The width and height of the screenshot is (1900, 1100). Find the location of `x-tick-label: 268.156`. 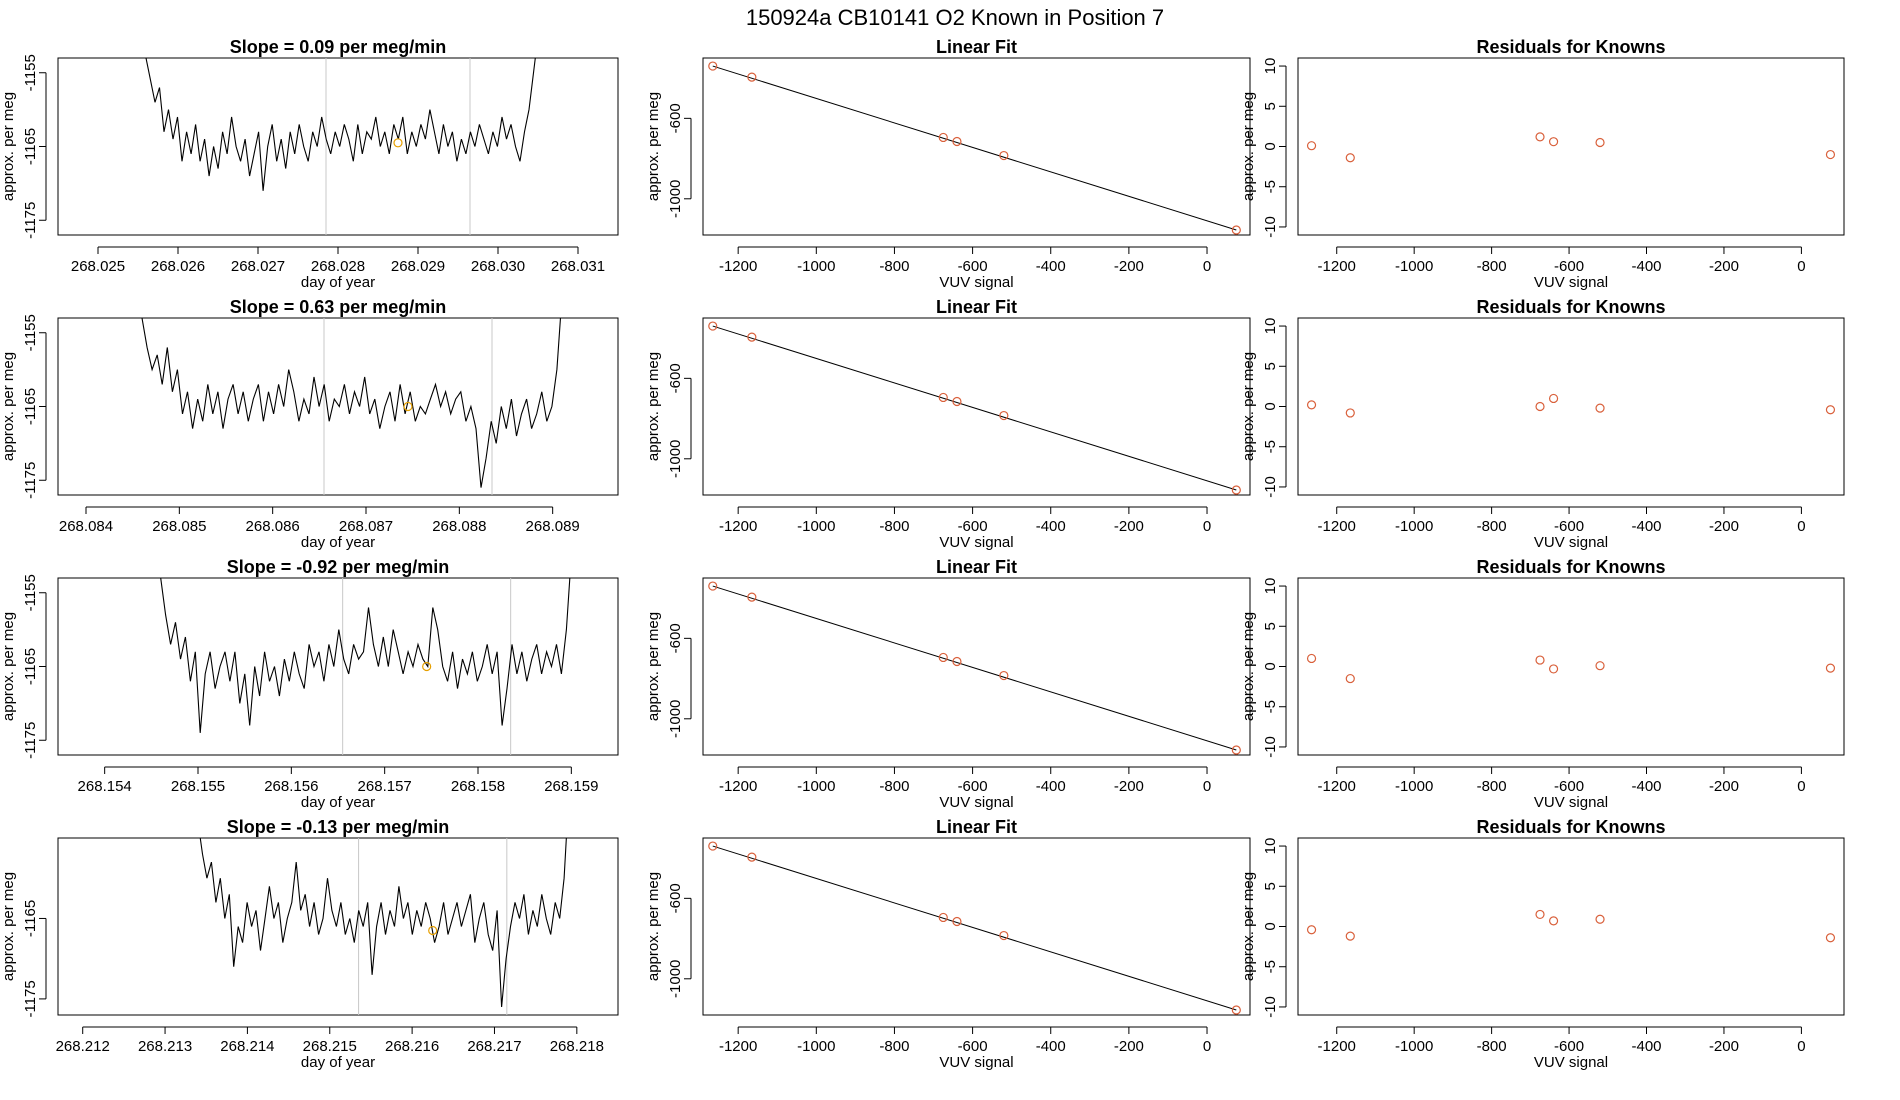

x-tick-label: 268.156 is located at coordinates (291, 786).